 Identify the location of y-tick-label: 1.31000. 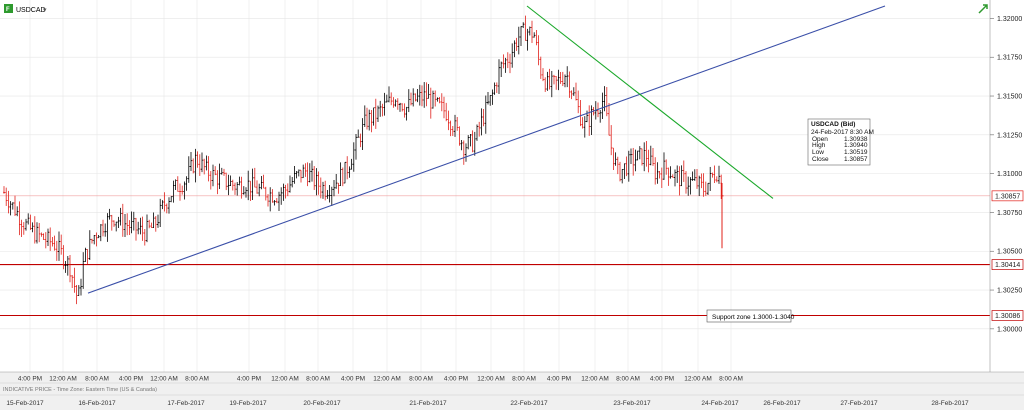
(1009, 174).